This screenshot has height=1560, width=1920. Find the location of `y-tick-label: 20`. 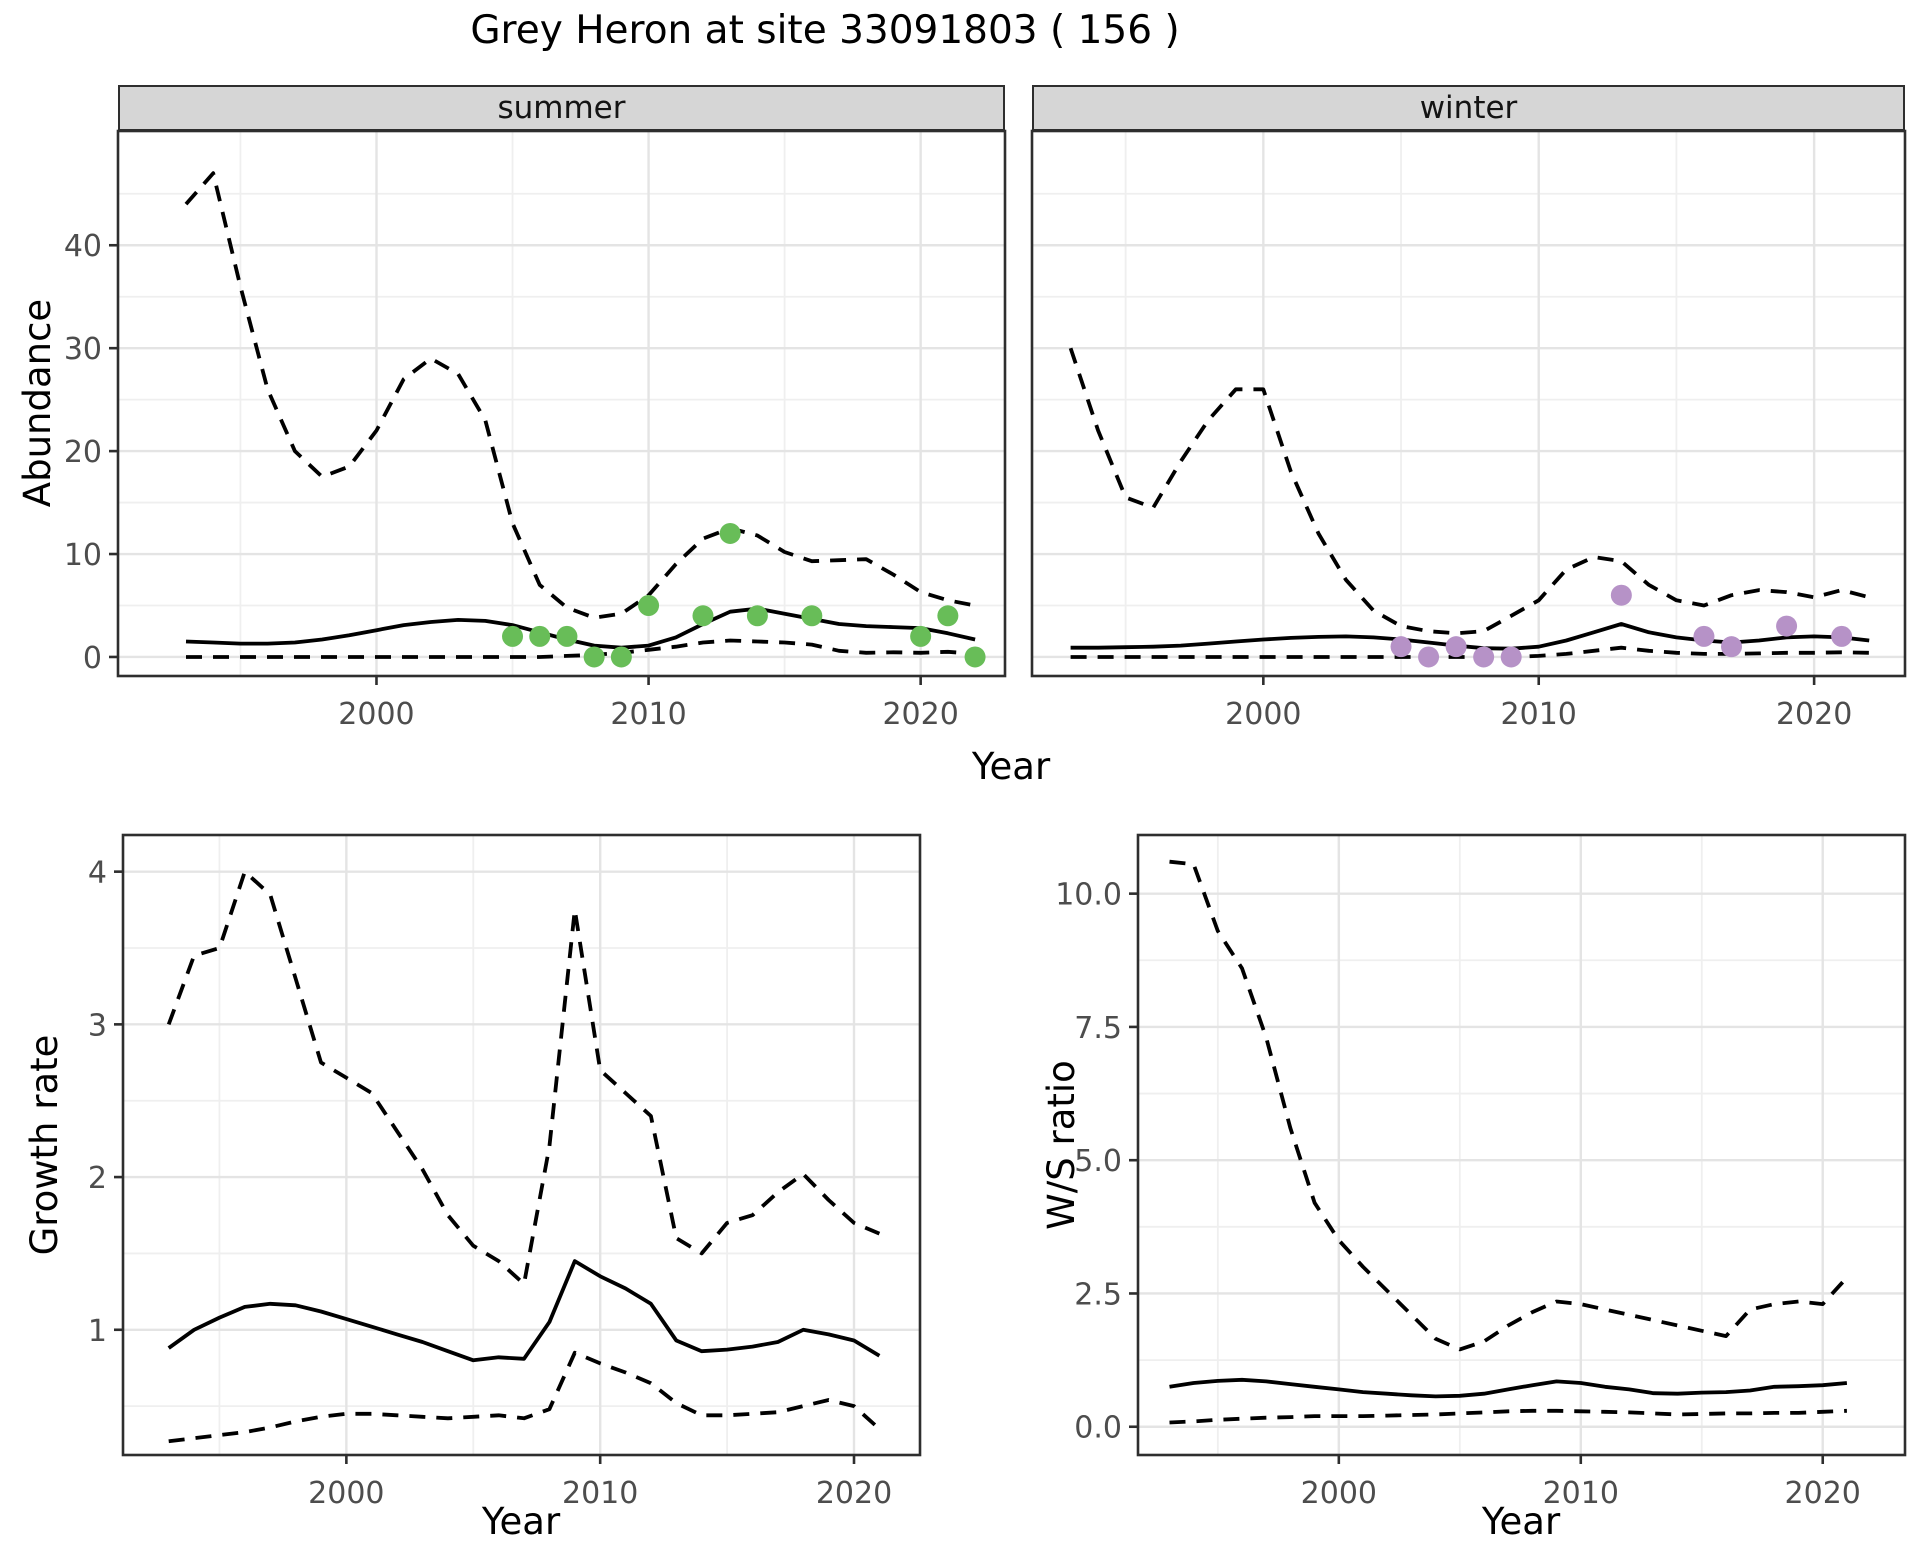

y-tick-label: 20 is located at coordinates (83, 452).